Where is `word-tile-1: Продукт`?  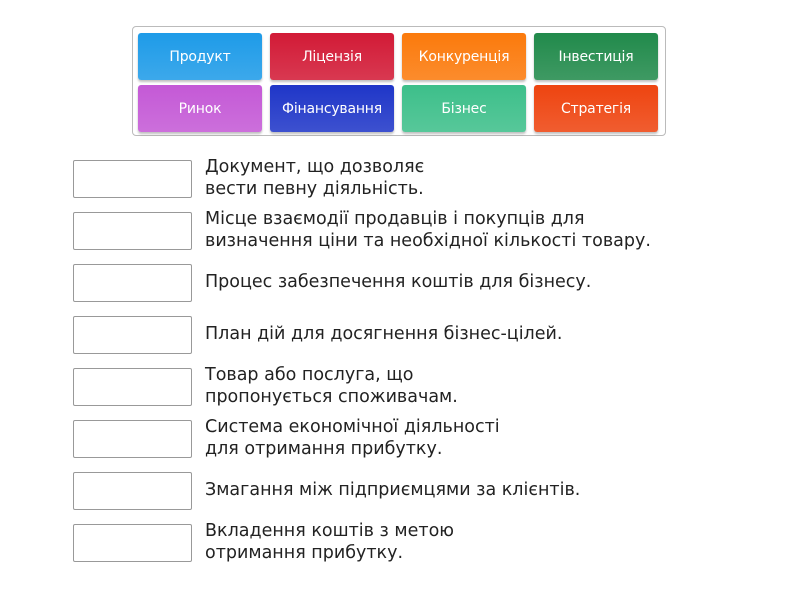 word-tile-1: Продукт is located at coordinates (200, 56).